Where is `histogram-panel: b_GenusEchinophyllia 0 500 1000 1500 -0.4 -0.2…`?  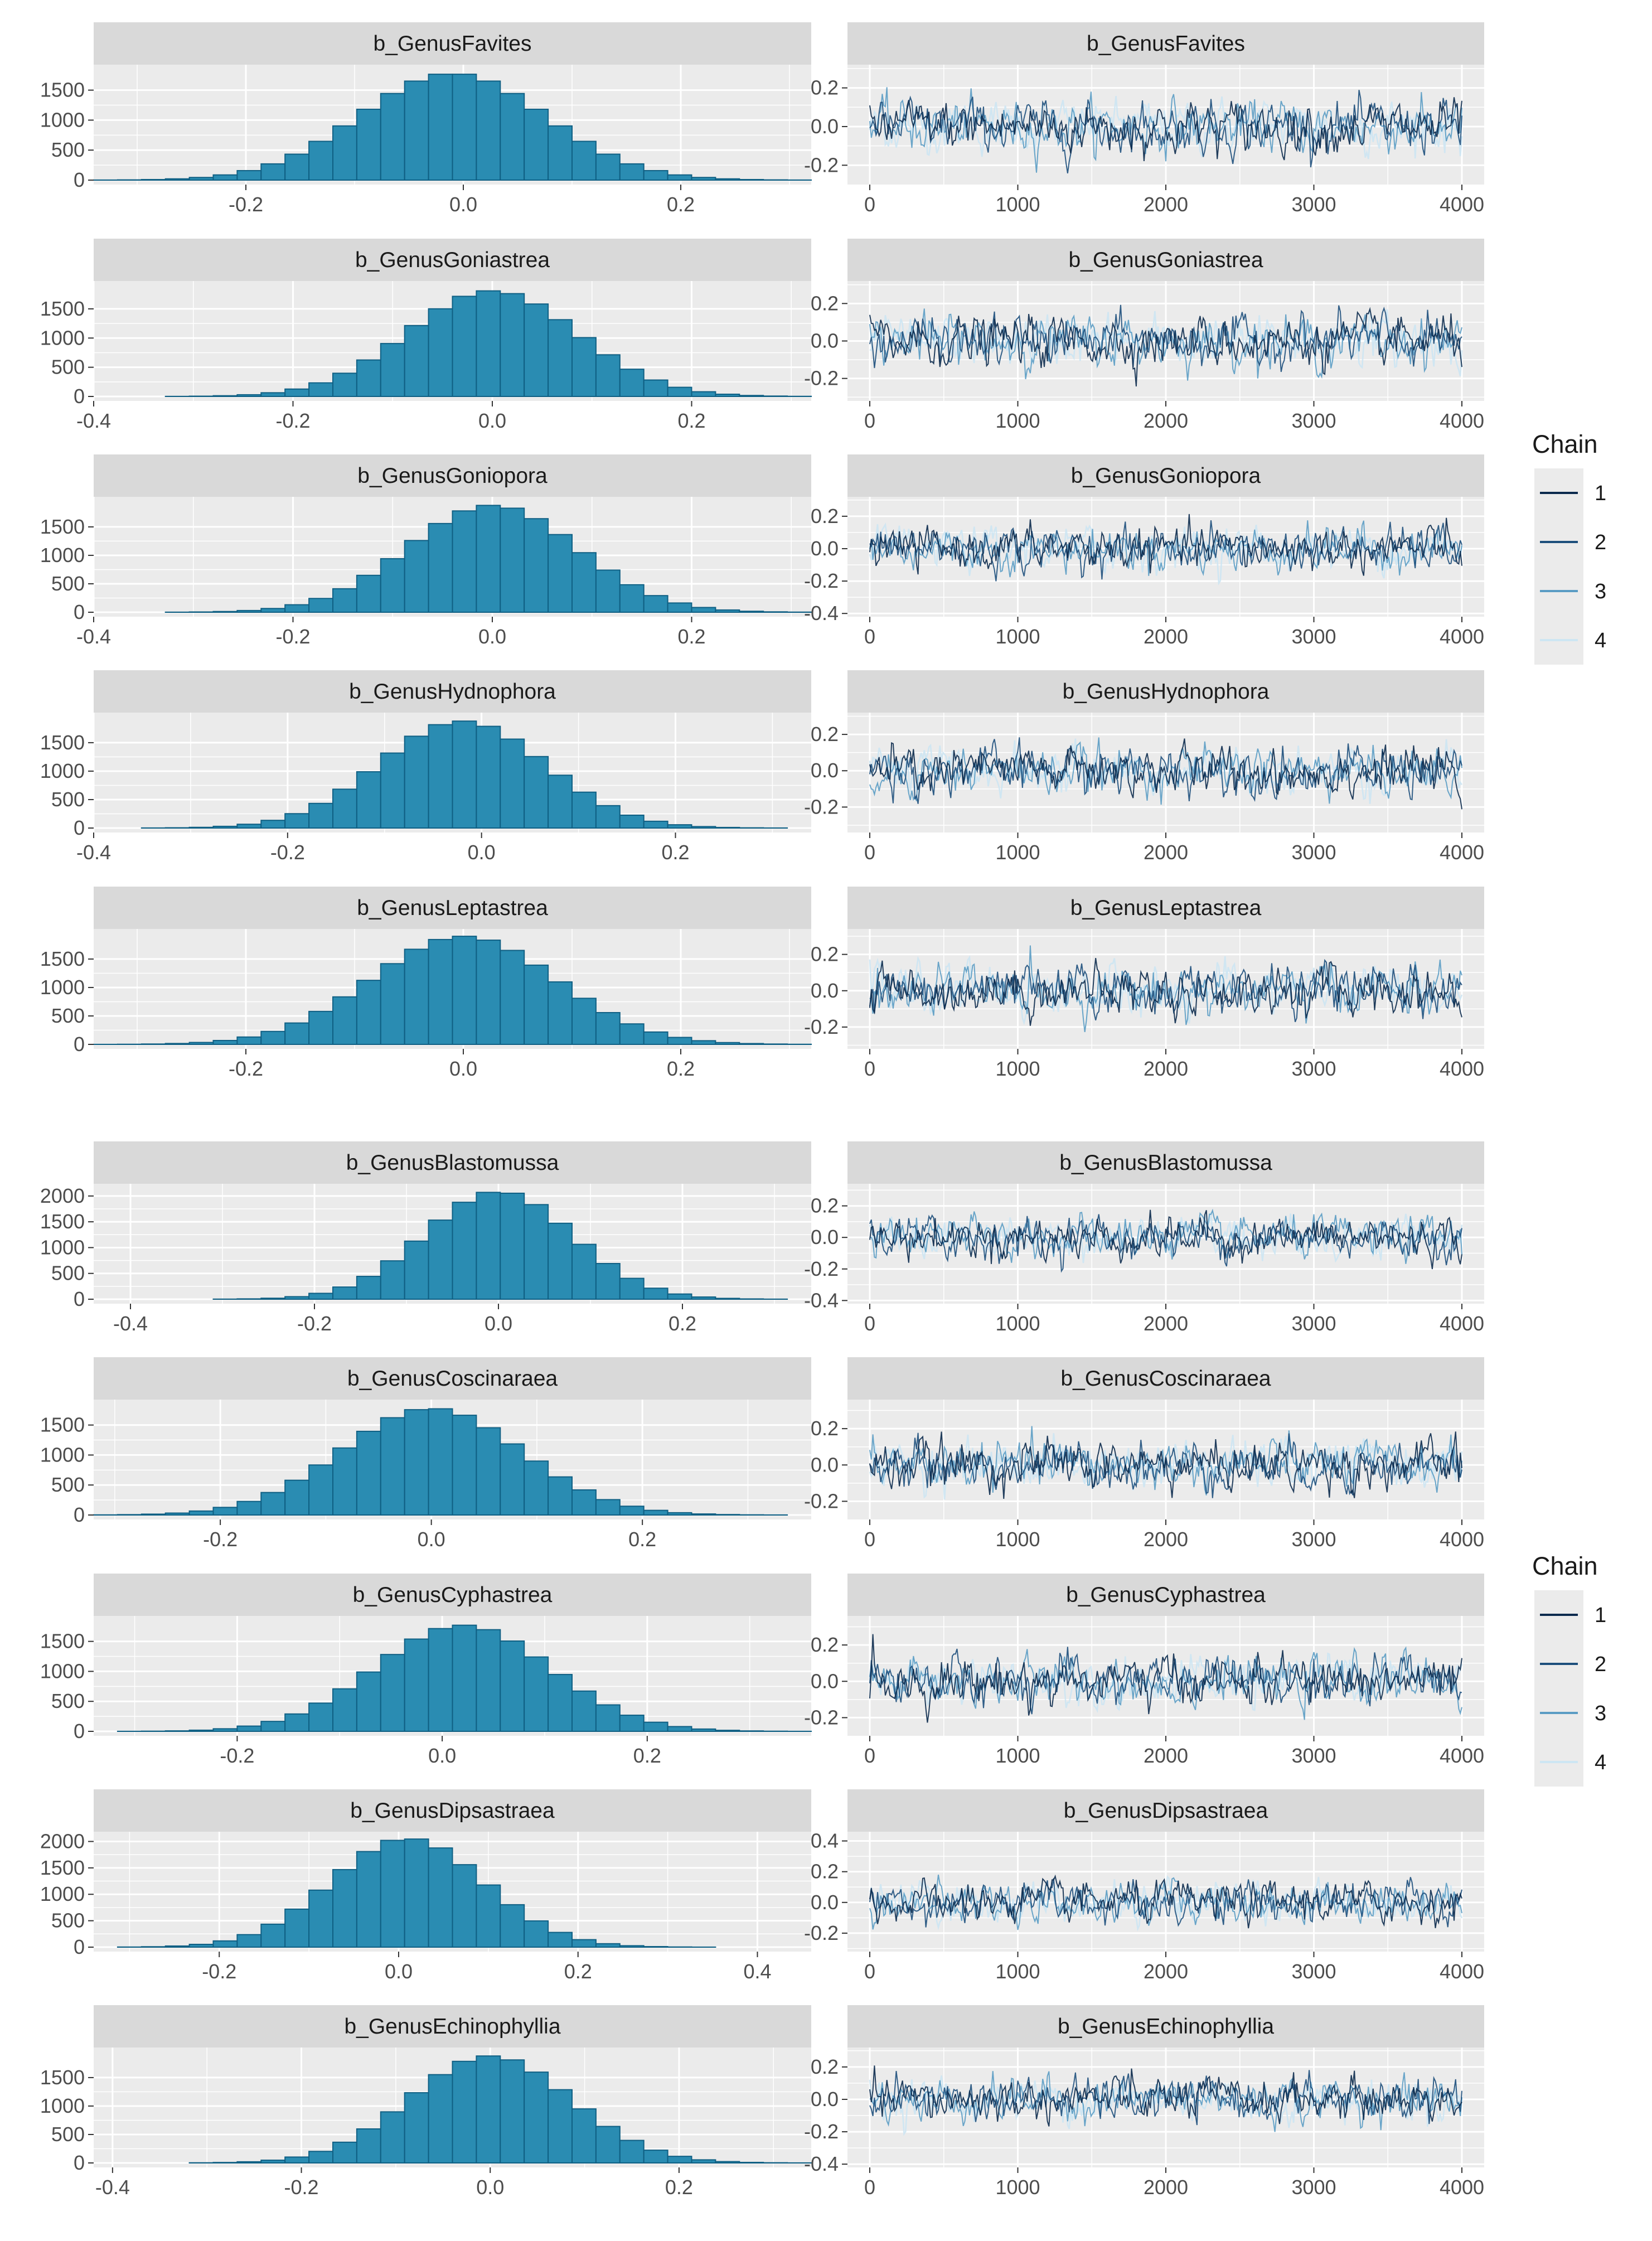 histogram-panel: b_GenusEchinophyllia 0 500 1000 1500 -0.4 -0.2… is located at coordinates (426, 2102).